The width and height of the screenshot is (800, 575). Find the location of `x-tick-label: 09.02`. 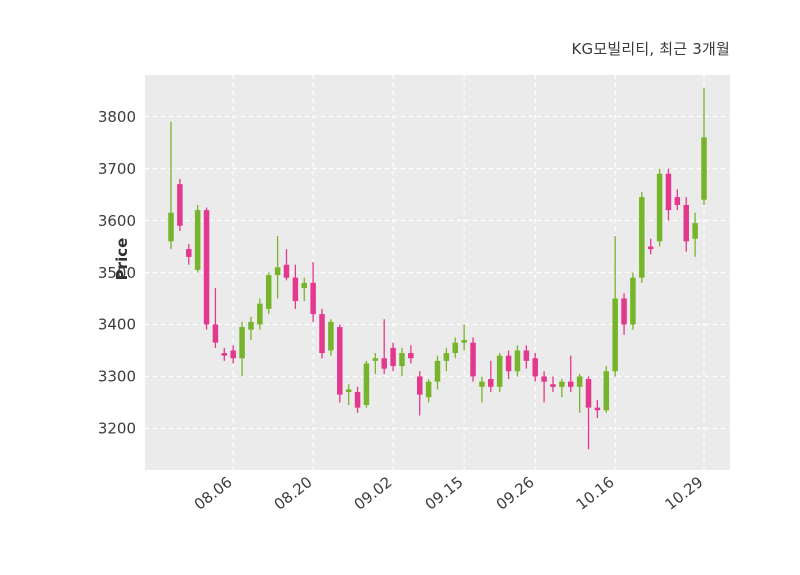

x-tick-label: 09.02 is located at coordinates (373, 493).